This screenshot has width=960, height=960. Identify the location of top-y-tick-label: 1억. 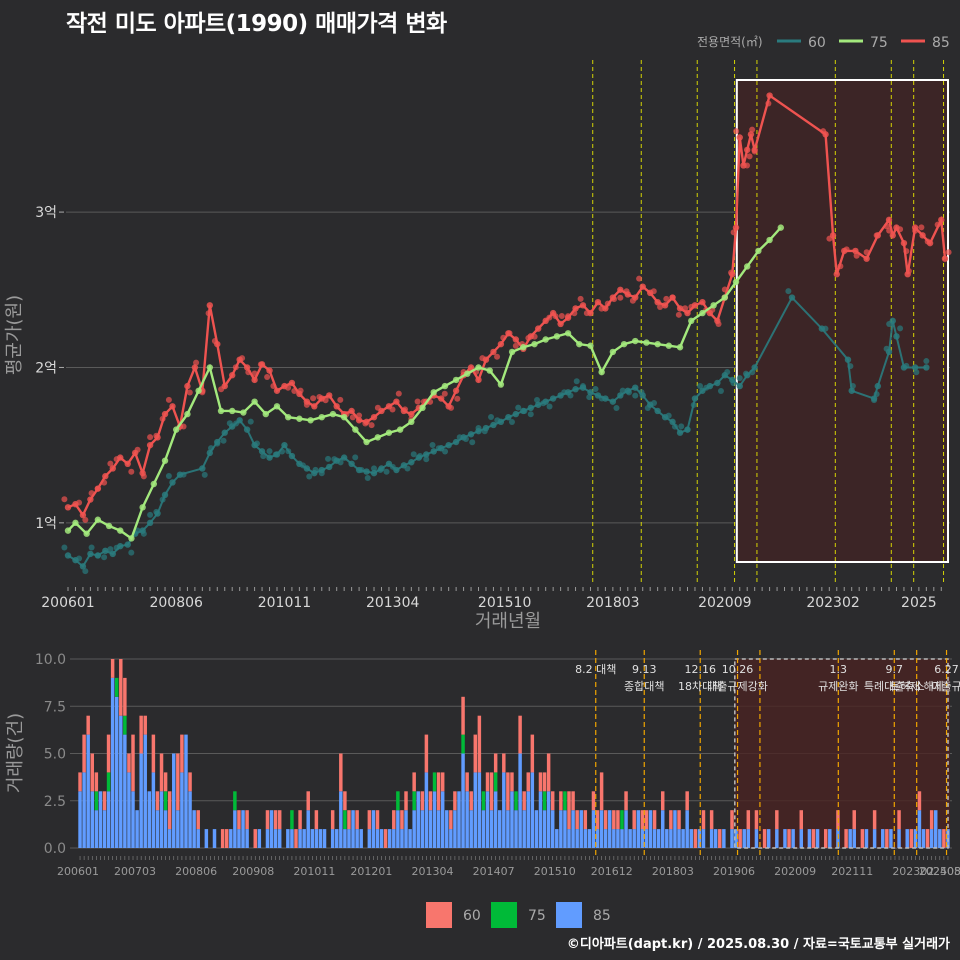
(46, 524).